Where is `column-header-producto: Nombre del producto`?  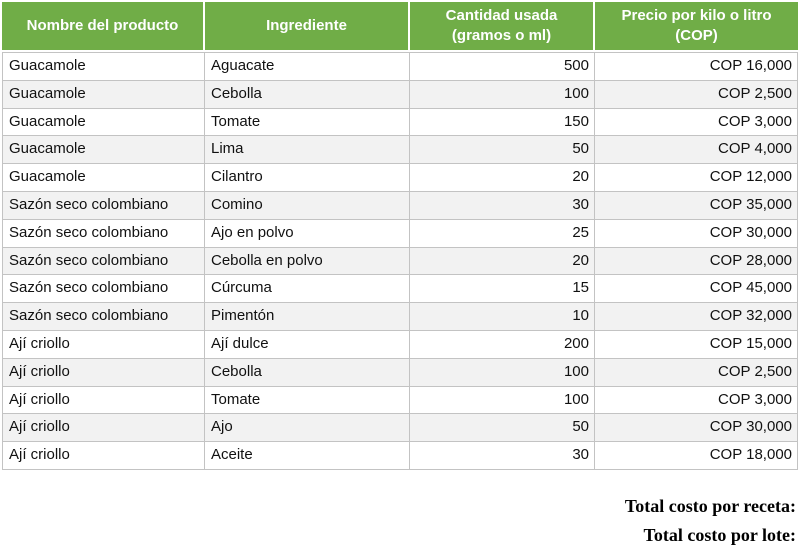 column-header-producto: Nombre del producto is located at coordinates (103, 26).